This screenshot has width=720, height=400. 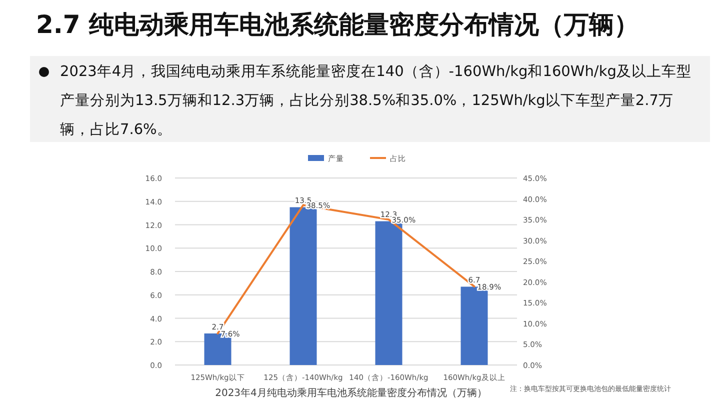 I want to click on x-axis-title: 2023年4月纯电动乘用车电池系统能量密度分布情况（万辆）, so click(x=351, y=393).